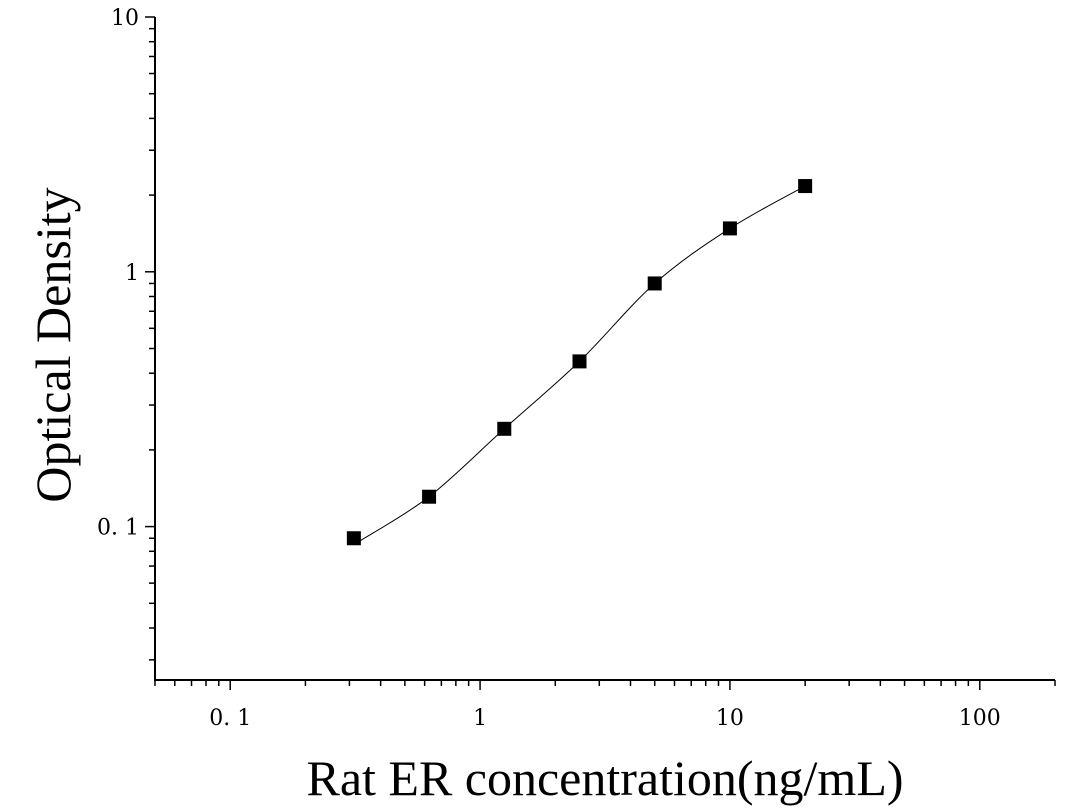  Describe the element at coordinates (730, 718) in the screenshot. I see `x-tick-label: 10` at that location.